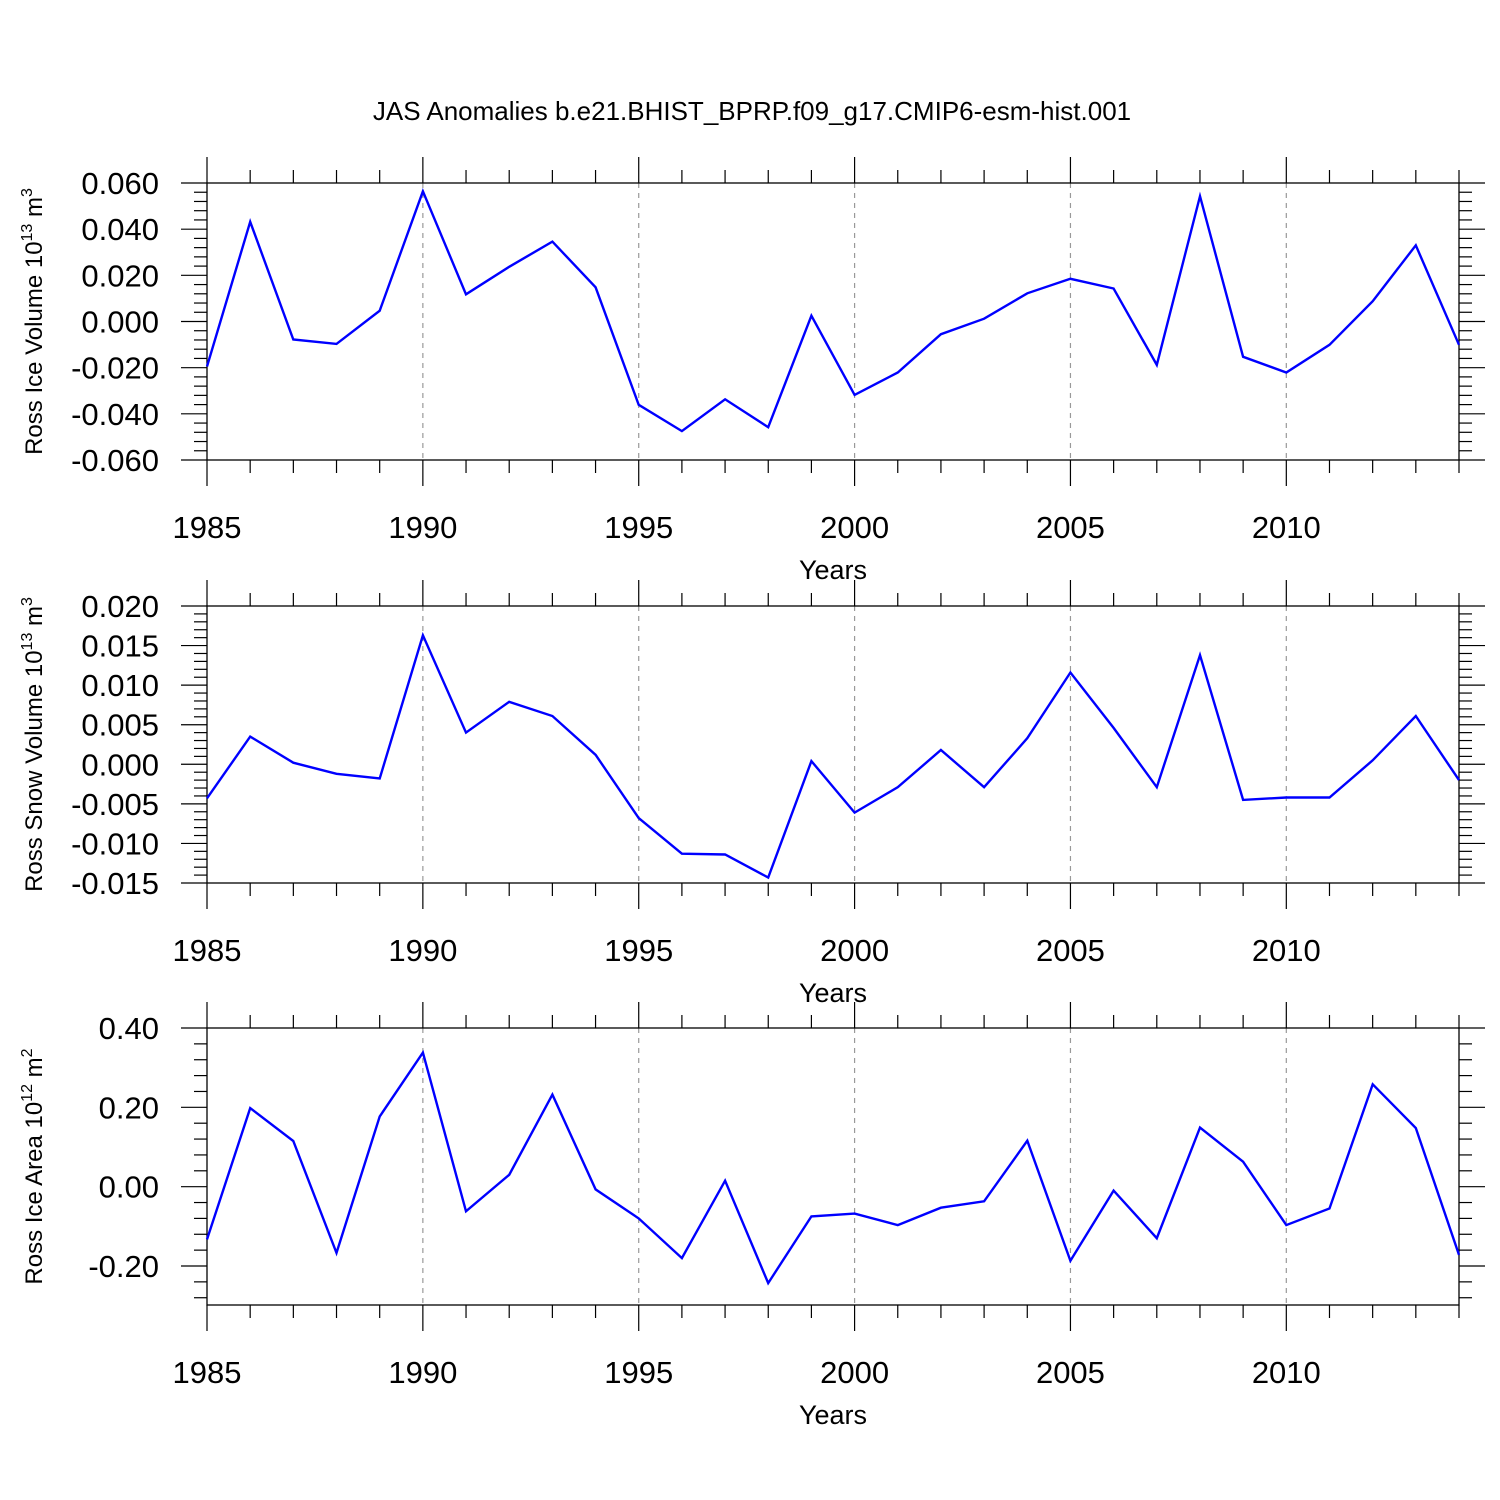  Describe the element at coordinates (115, 414) in the screenshot. I see `y-tick-label: -0.040` at that location.